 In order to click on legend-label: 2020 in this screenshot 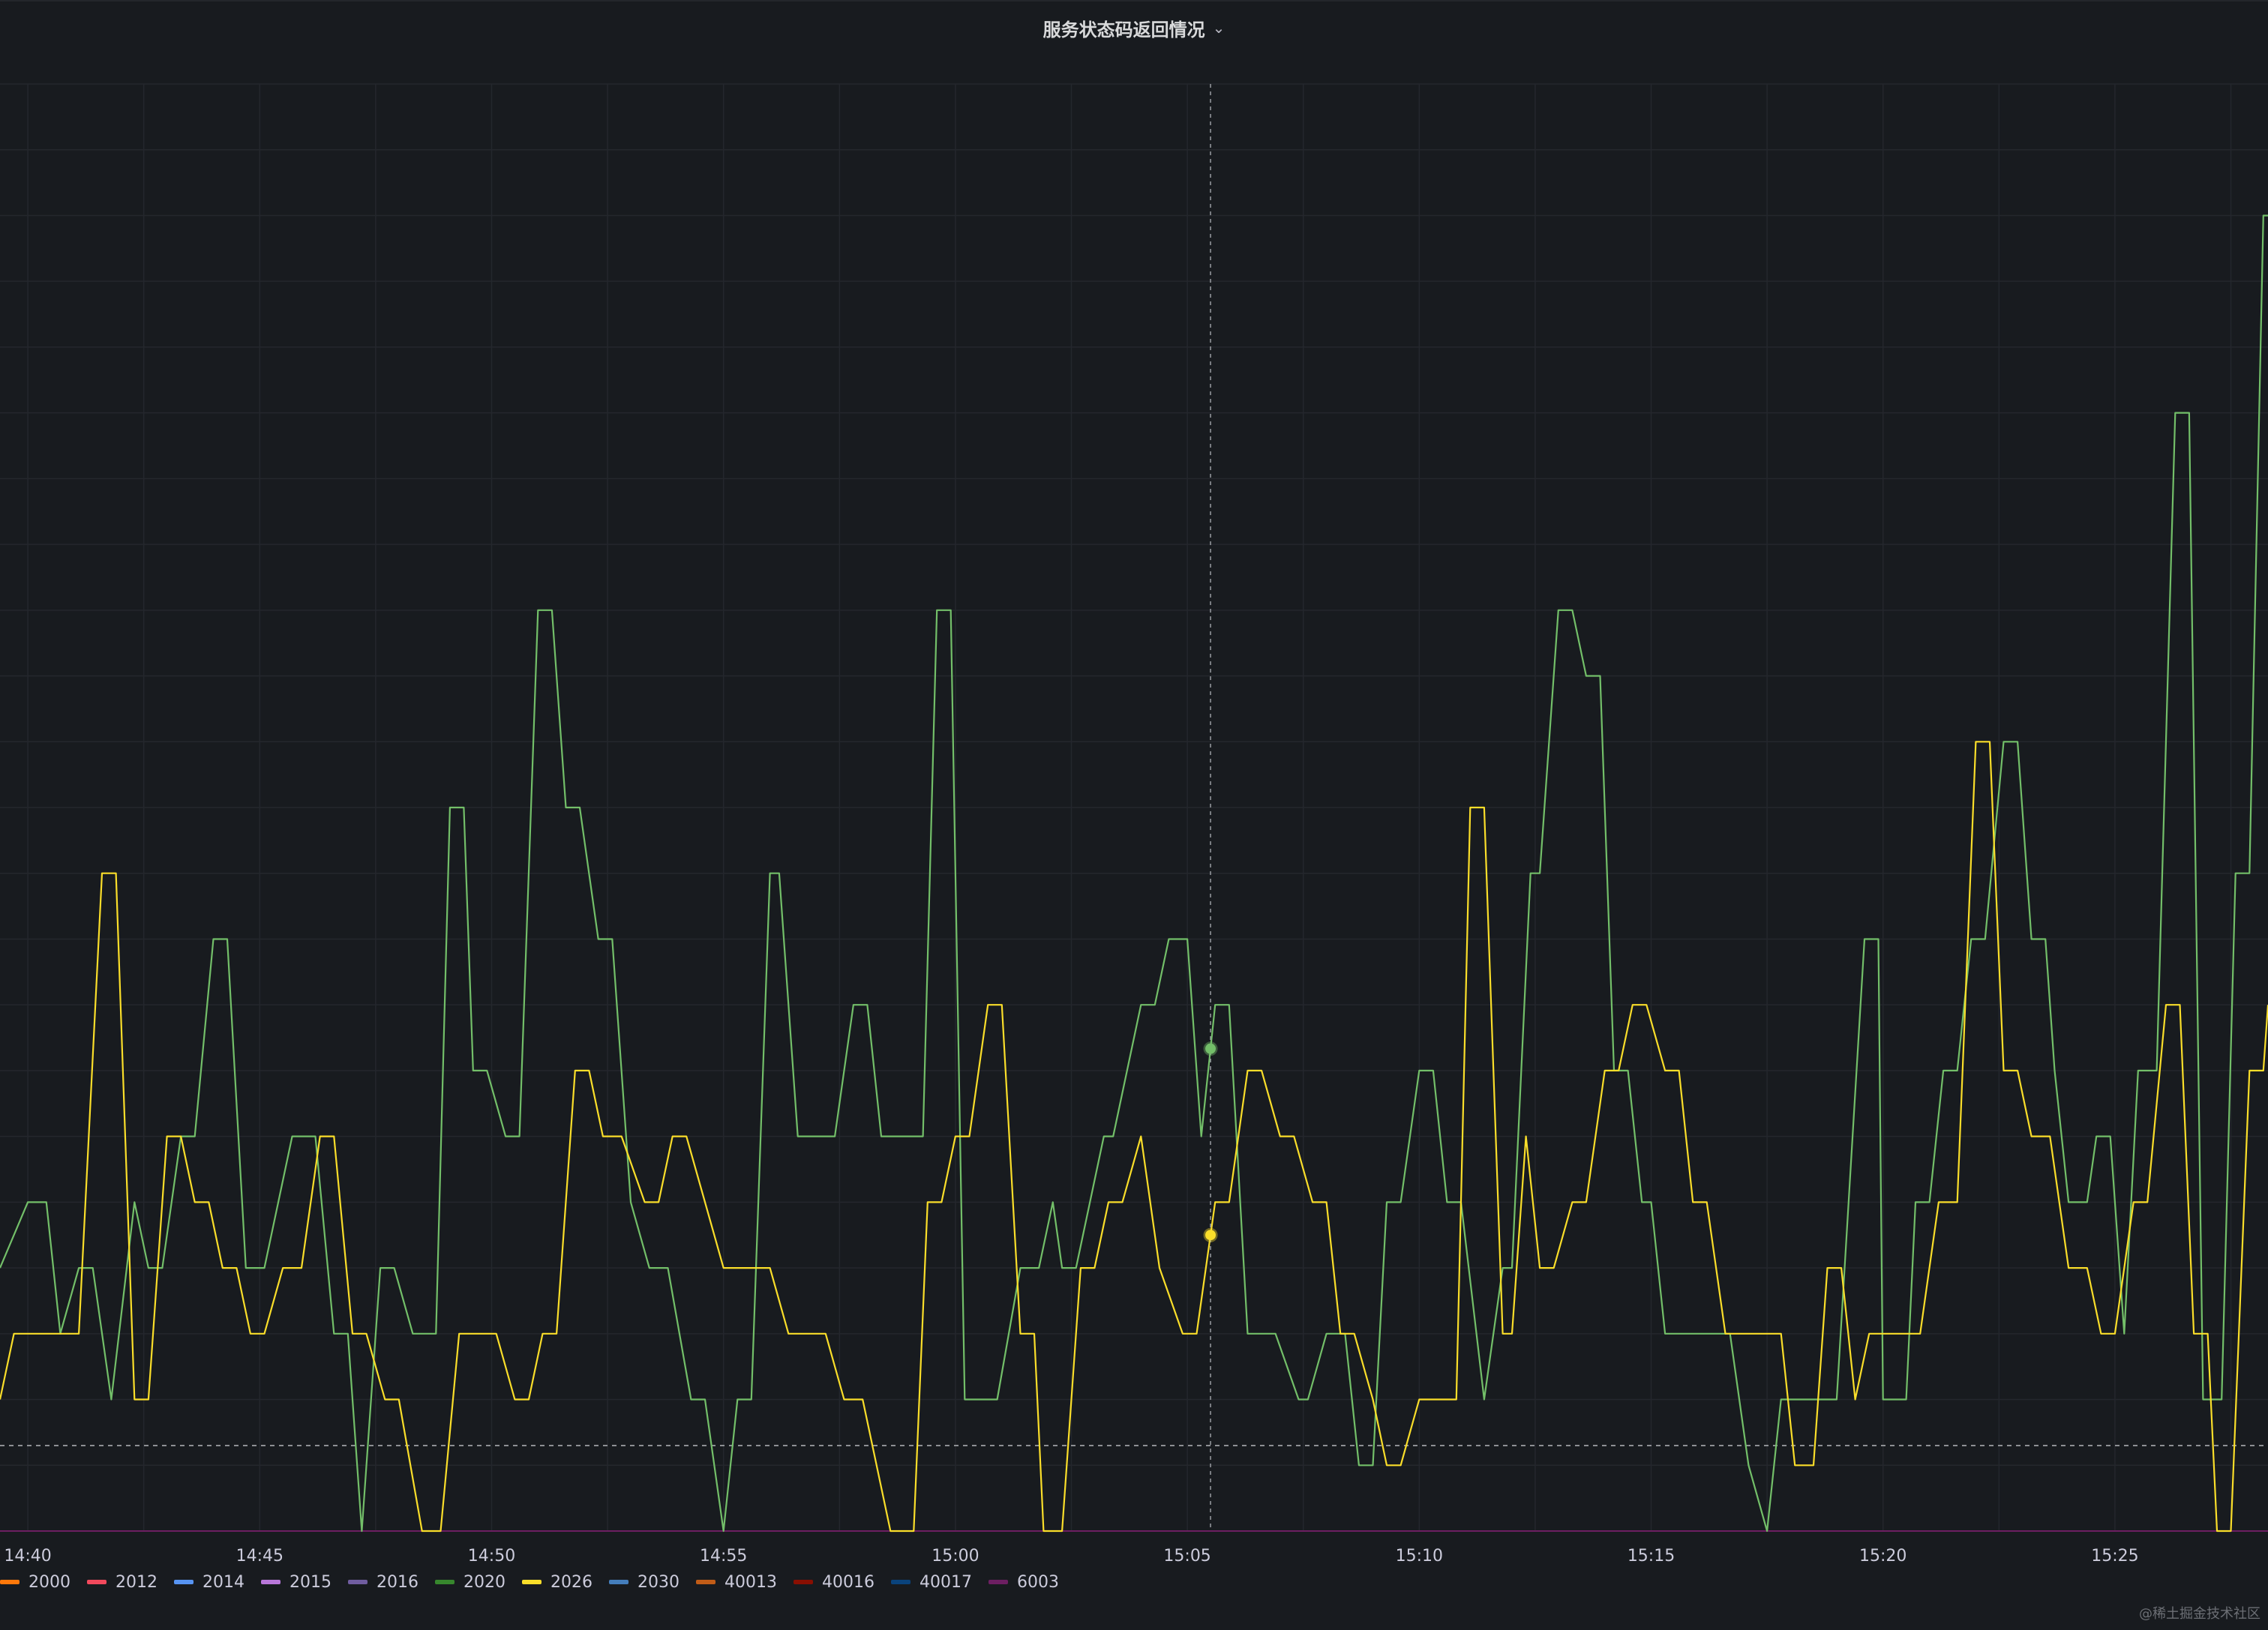, I will do `click(485, 1582)`.